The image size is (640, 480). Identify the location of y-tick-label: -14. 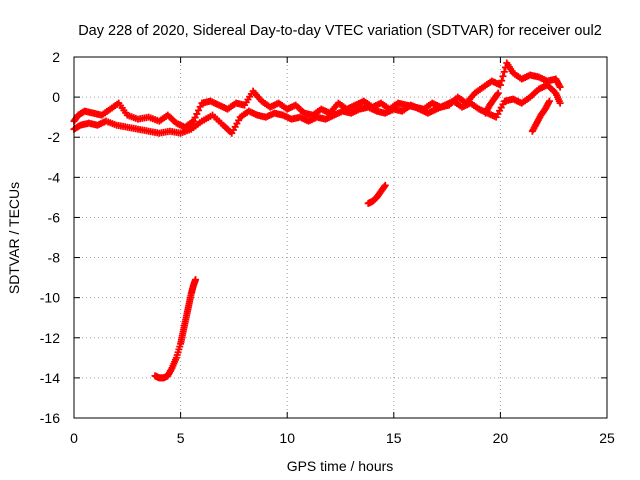
(50, 378).